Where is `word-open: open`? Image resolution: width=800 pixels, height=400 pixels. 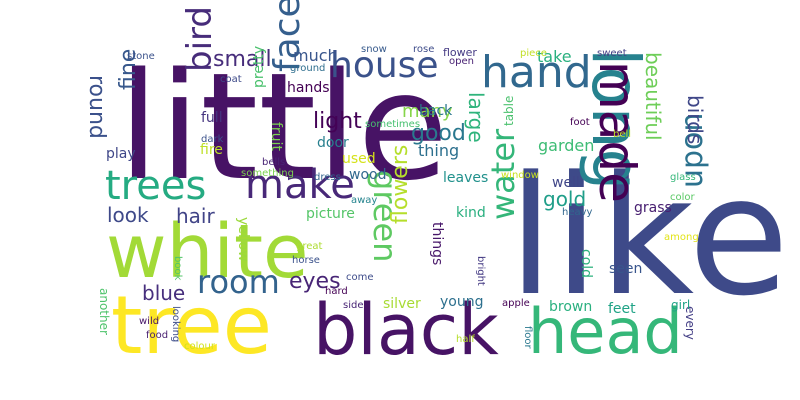 word-open: open is located at coordinates (461, 61).